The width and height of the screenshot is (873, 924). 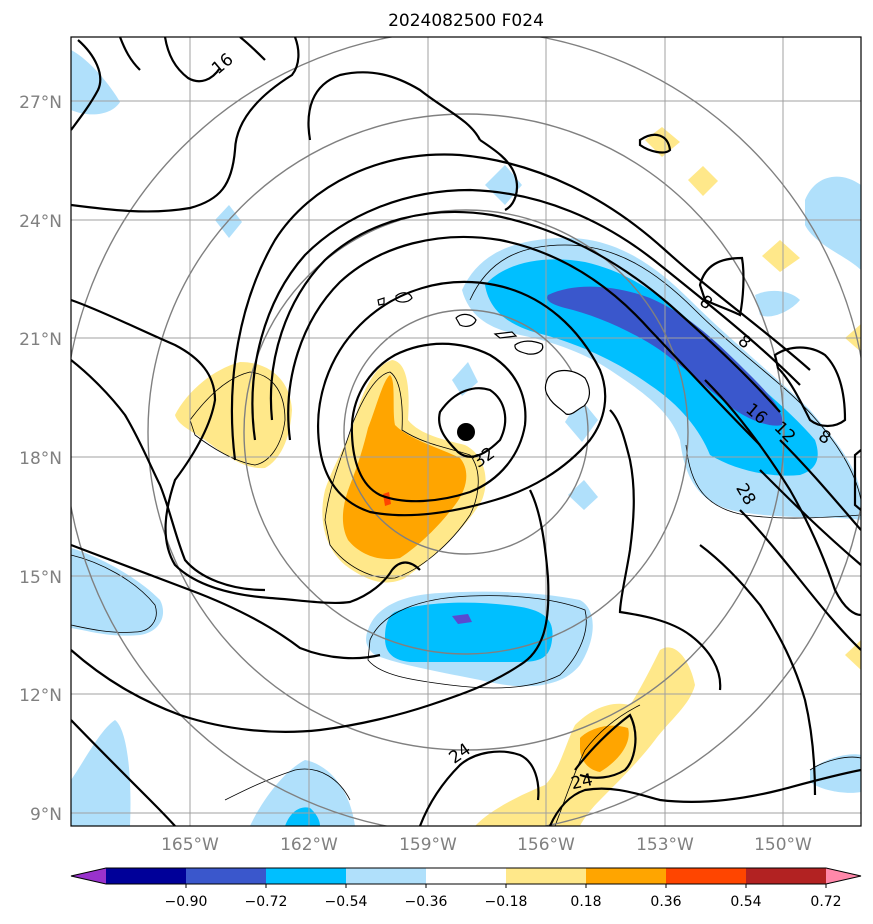 I want to click on colorbar-label: 0.36, so click(x=665, y=902).